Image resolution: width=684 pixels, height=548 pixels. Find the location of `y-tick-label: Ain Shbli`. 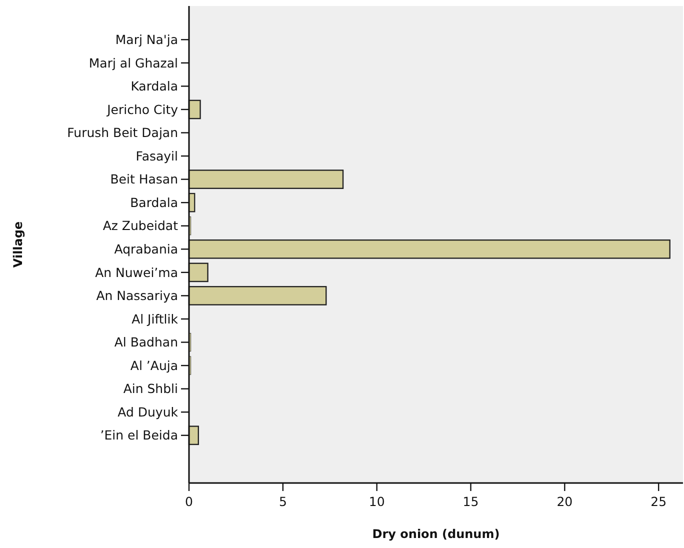

y-tick-label: Ain Shbli is located at coordinates (150, 388).